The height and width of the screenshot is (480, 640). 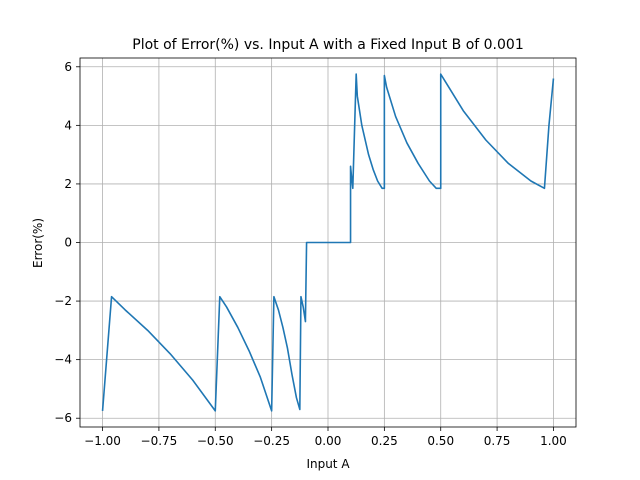 I want to click on x-tick-label: 0.25, so click(x=384, y=441).